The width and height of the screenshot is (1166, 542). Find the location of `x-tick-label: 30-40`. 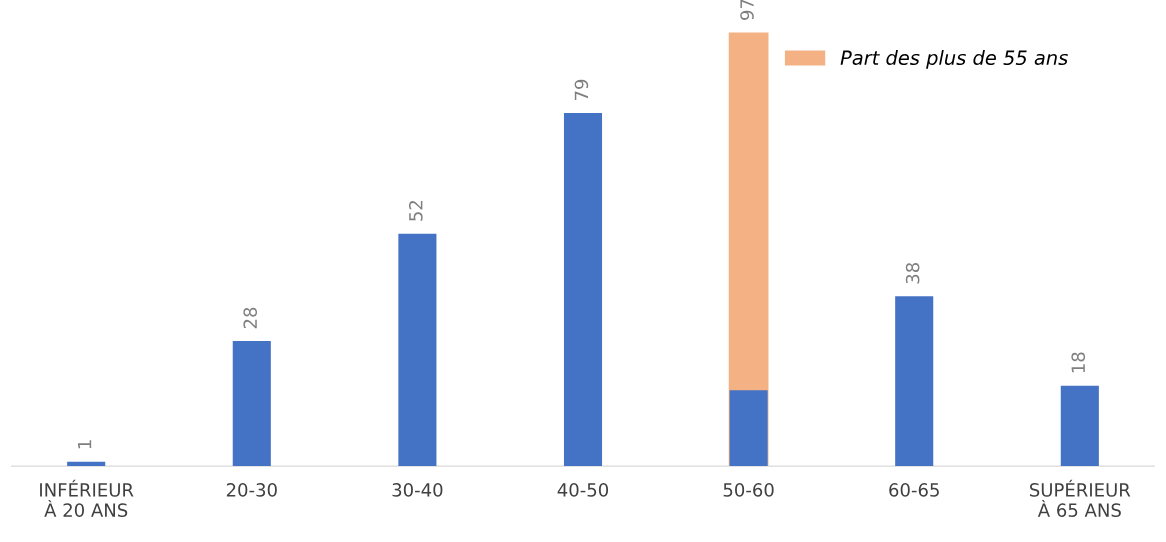

x-tick-label: 30-40 is located at coordinates (417, 490).